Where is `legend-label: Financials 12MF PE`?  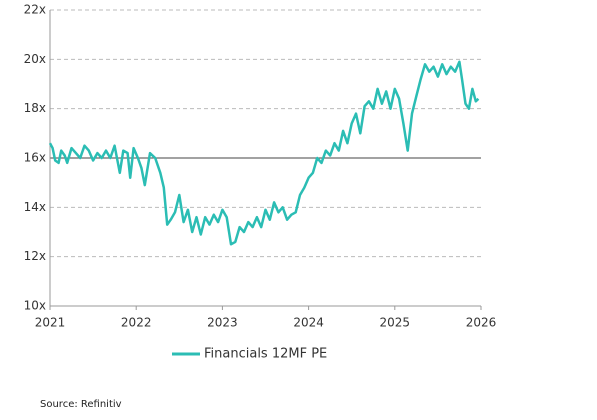
legend-label: Financials 12MF PE is located at coordinates (265, 354).